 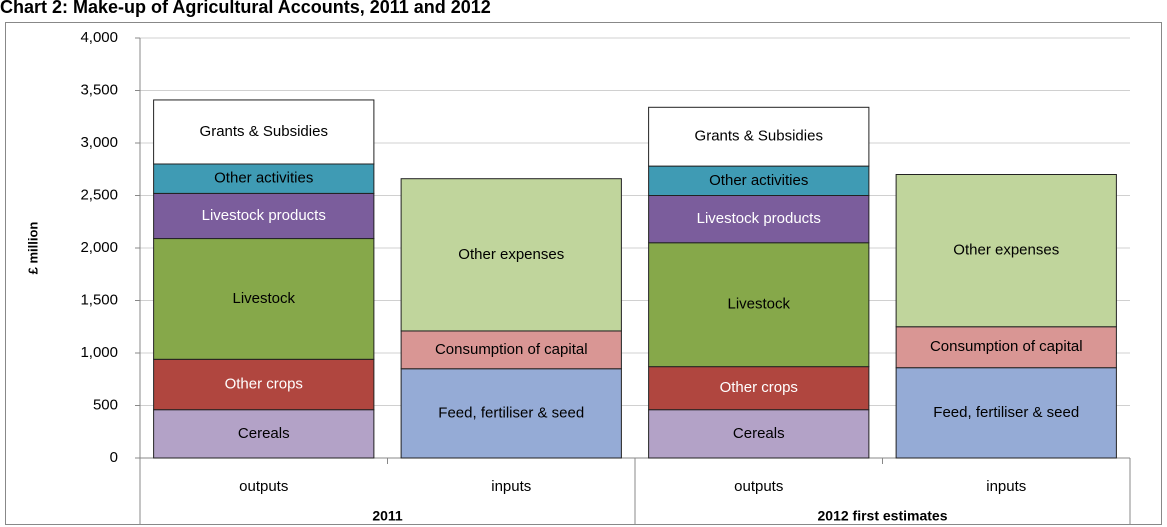 What do you see at coordinates (105, 404) in the screenshot?
I see `y-tick-label: 500` at bounding box center [105, 404].